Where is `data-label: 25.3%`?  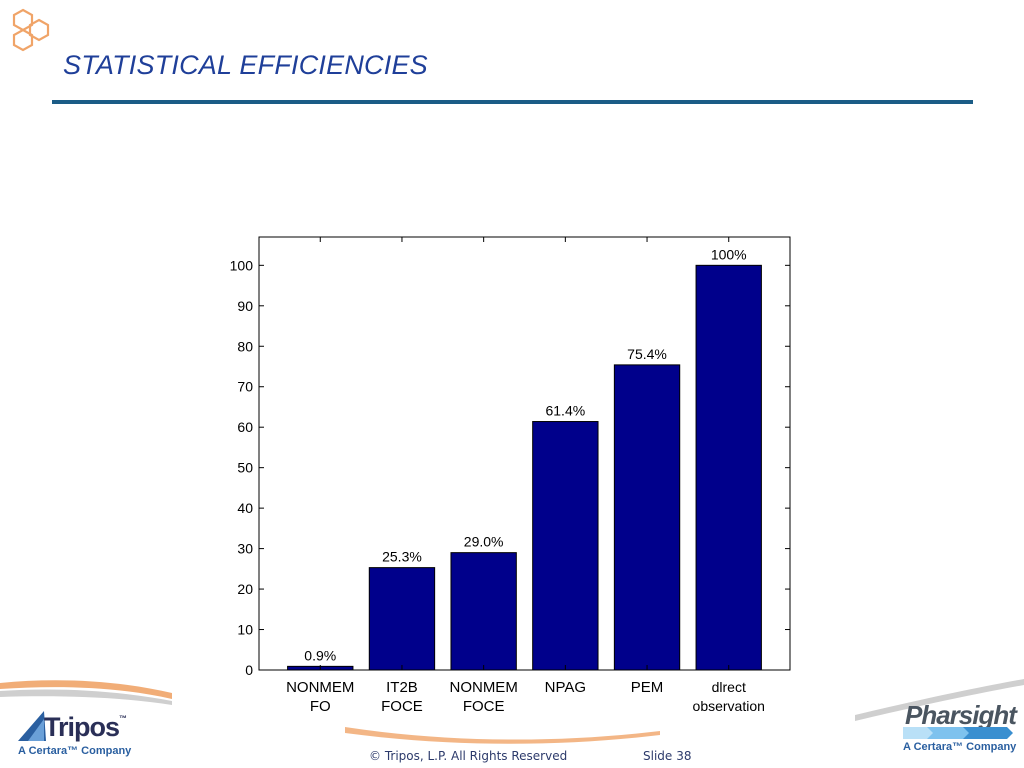
data-label: 25.3% is located at coordinates (402, 557).